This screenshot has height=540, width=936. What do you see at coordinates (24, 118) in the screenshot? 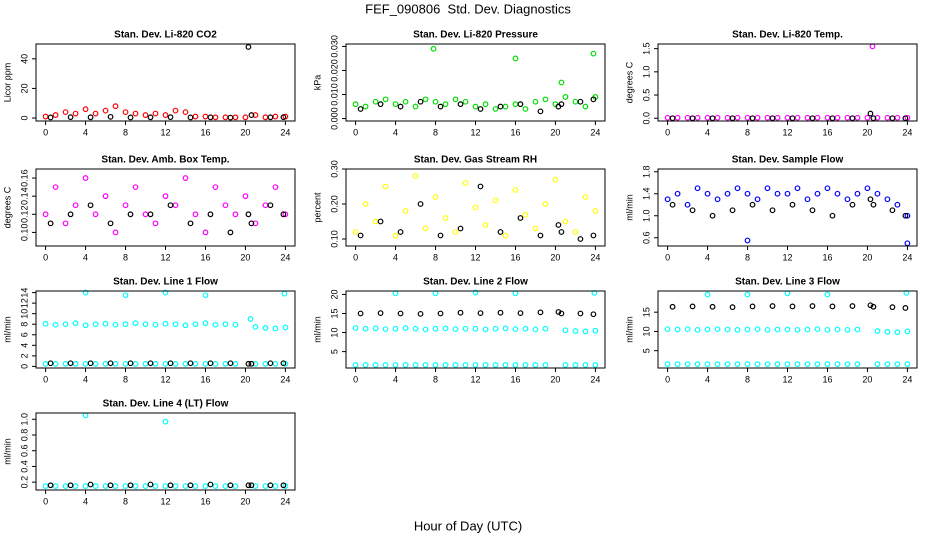
I see `y-tick-label: 0` at bounding box center [24, 118].